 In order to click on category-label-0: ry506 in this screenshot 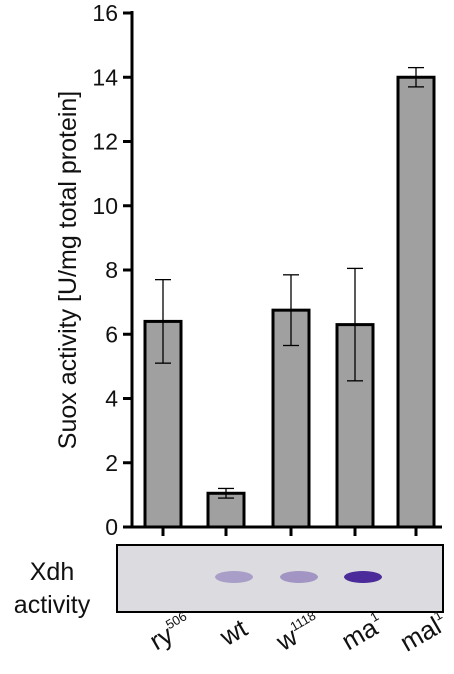, I will do `click(170, 632)`.